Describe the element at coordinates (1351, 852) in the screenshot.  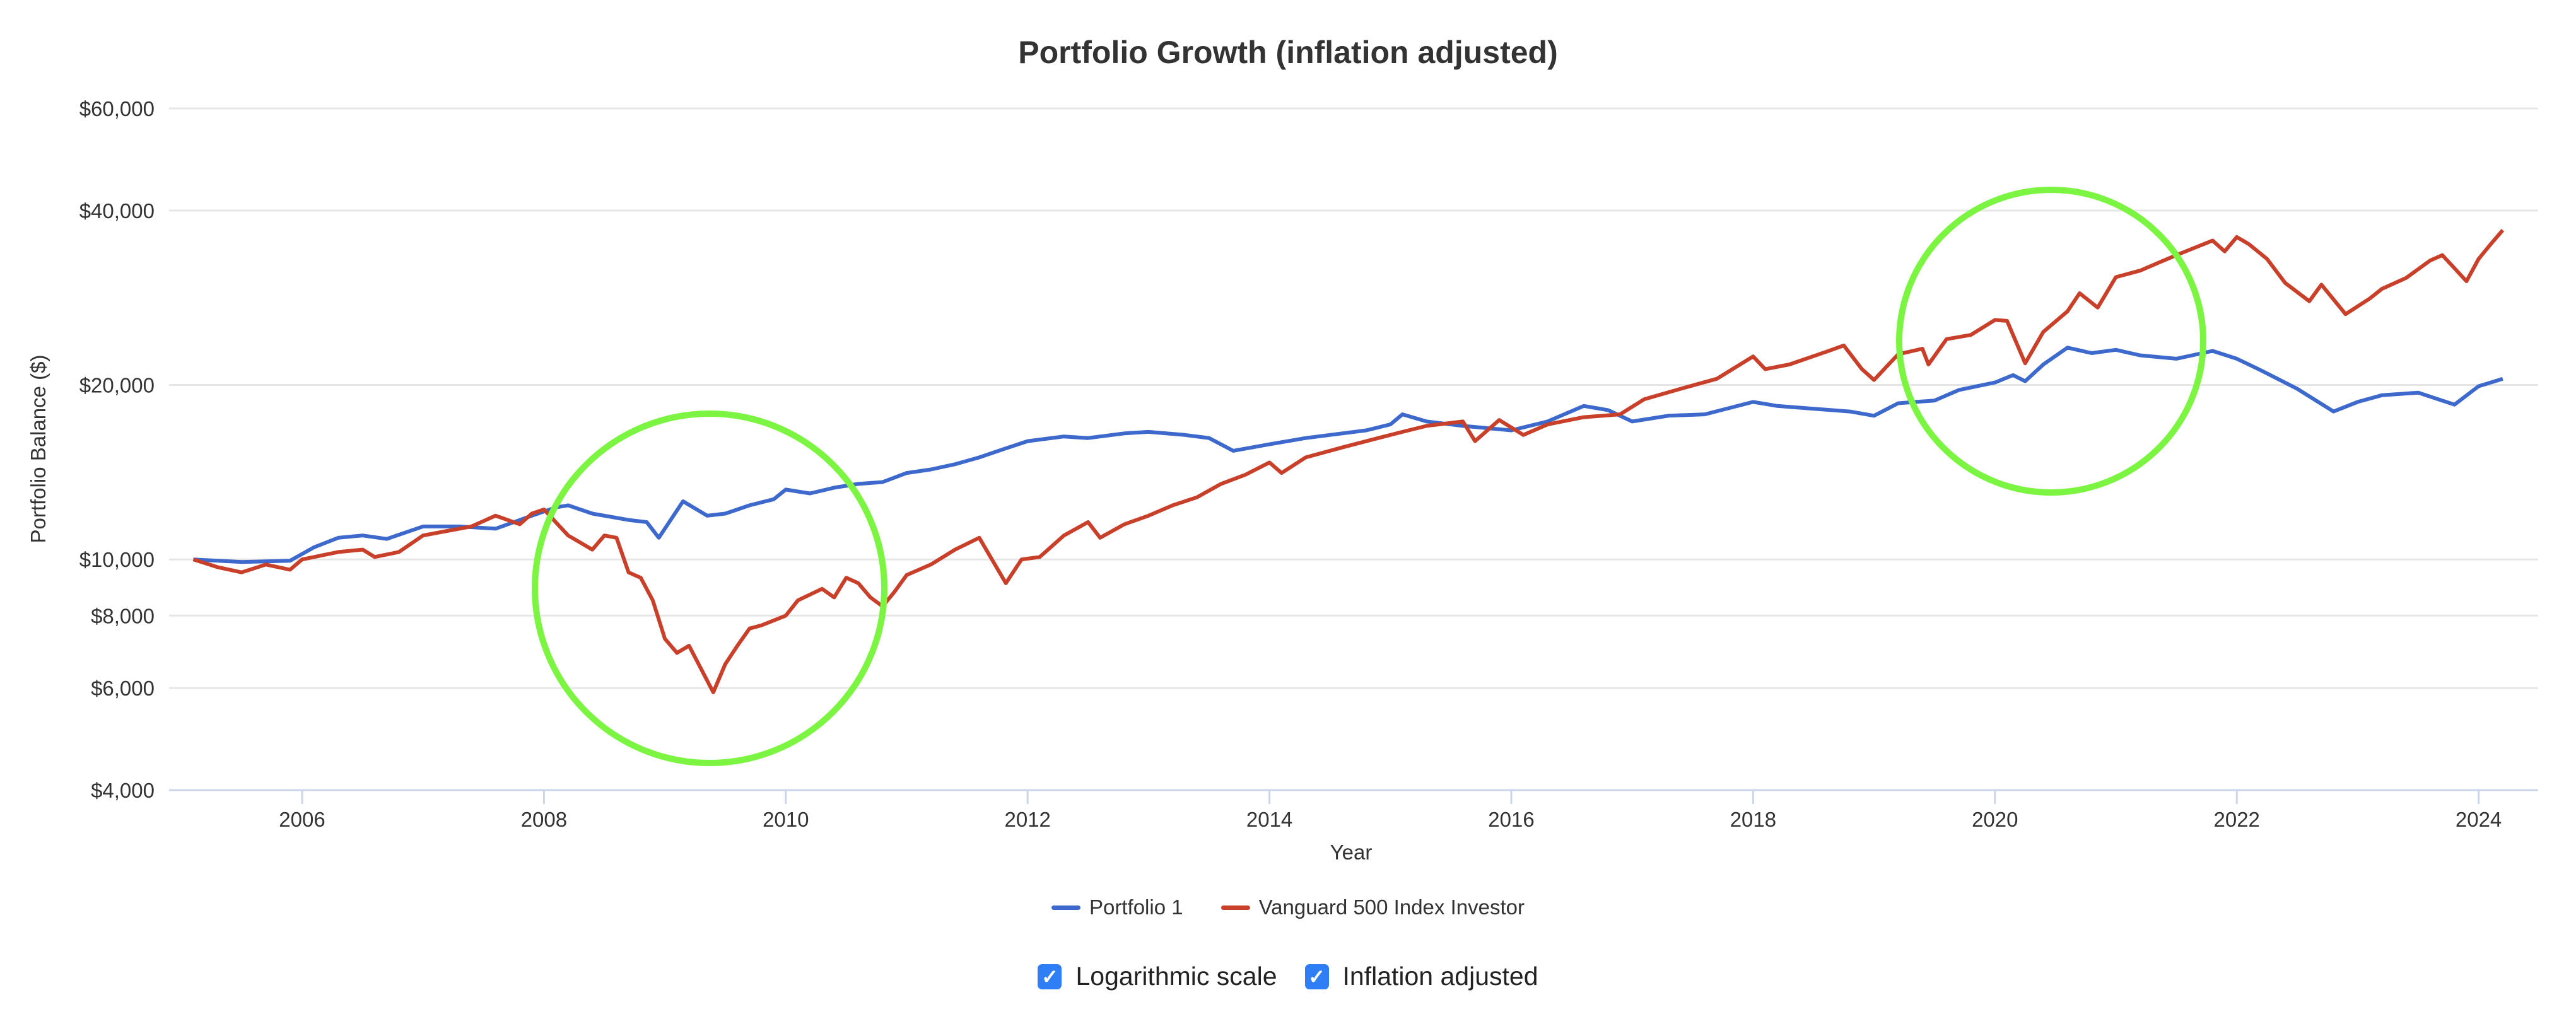
I see `x-axis-label: Year` at that location.